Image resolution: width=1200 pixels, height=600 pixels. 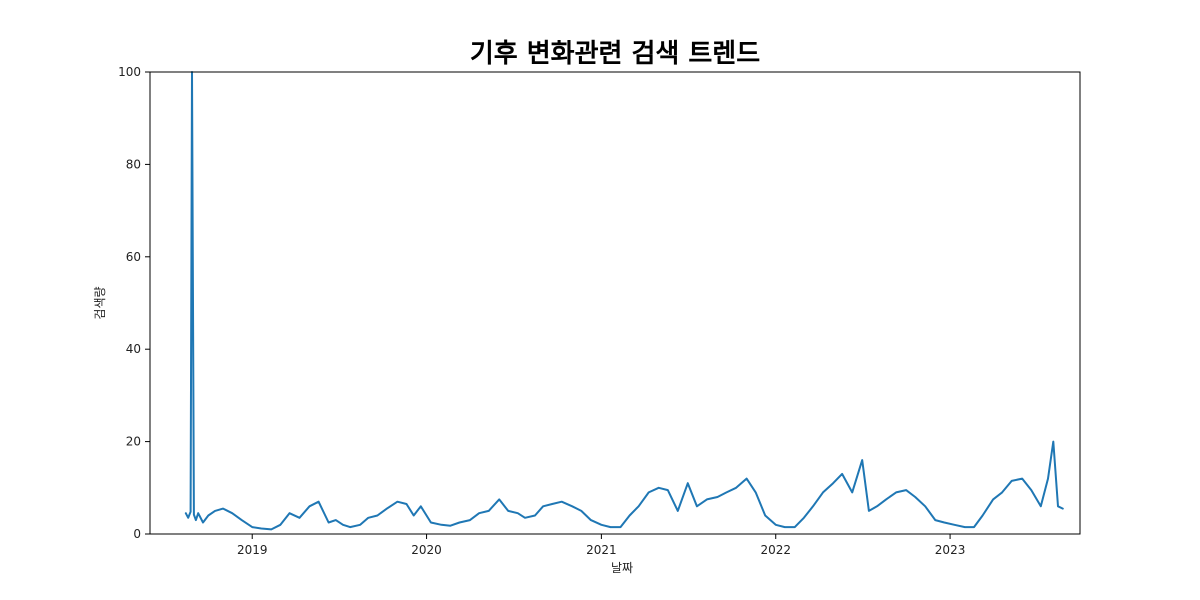 I want to click on x-axis-label: 날짜, so click(x=622, y=568).